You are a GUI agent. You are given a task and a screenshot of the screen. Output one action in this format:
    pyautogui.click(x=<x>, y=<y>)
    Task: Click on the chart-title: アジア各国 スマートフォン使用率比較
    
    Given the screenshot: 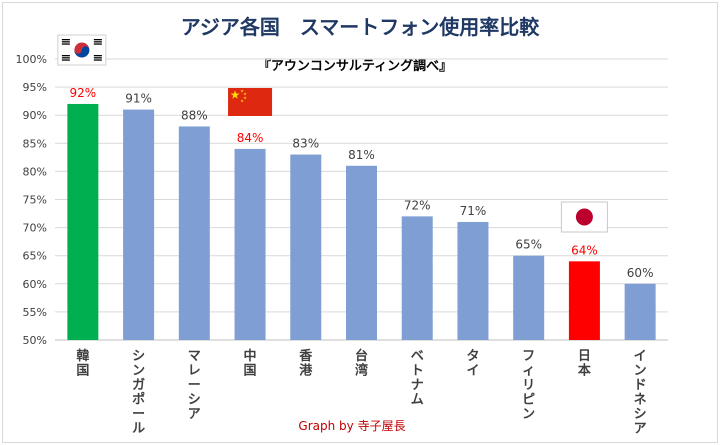 What is the action you would take?
    pyautogui.click(x=361, y=27)
    